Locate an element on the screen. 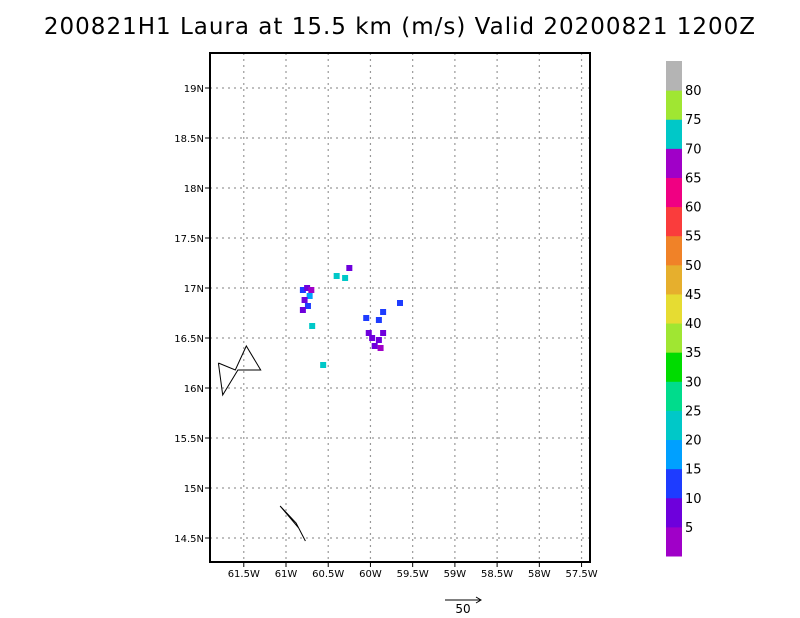  colorbar-label: 5 is located at coordinates (689, 528).